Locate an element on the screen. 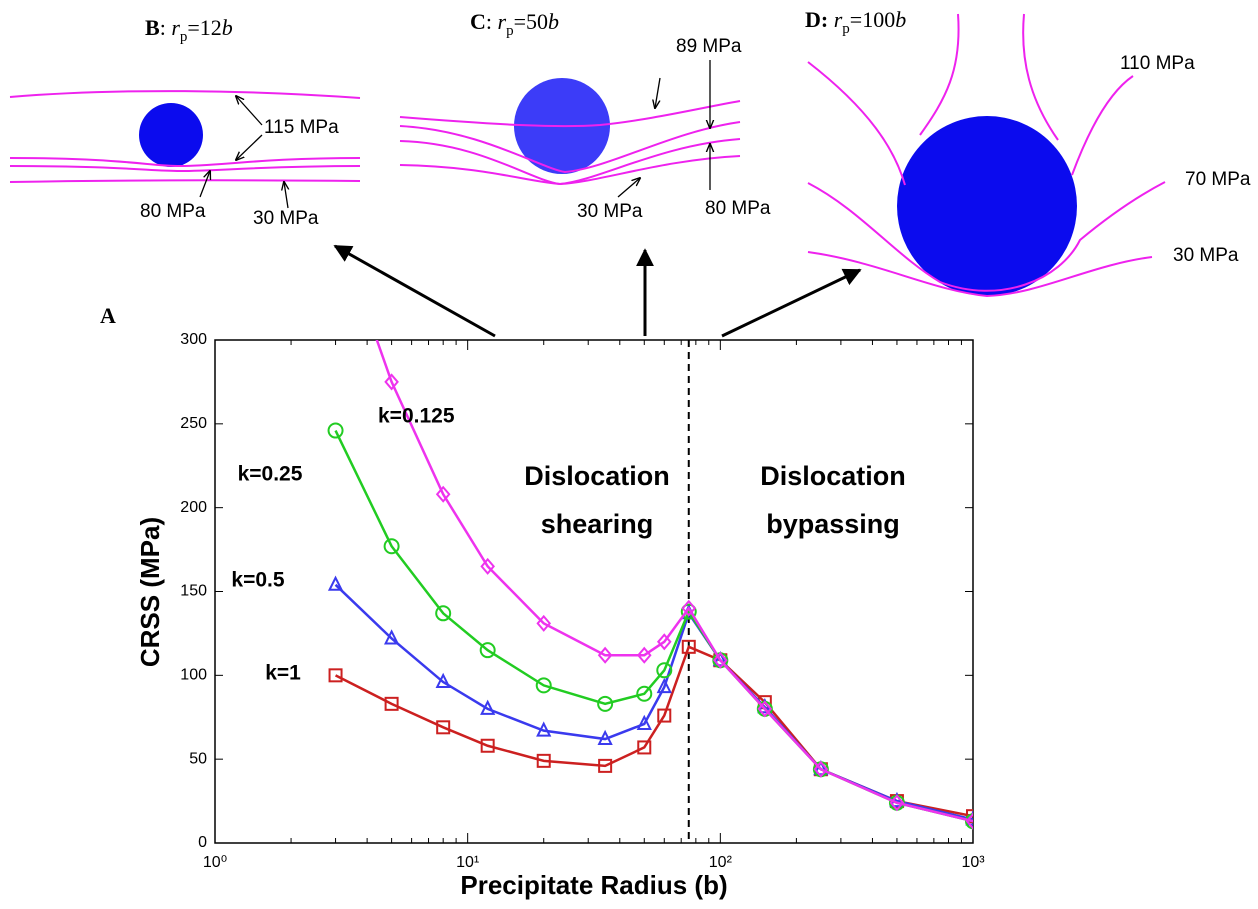 This screenshot has height=909, width=1258. x-tick-label: 10³ is located at coordinates (973, 862).